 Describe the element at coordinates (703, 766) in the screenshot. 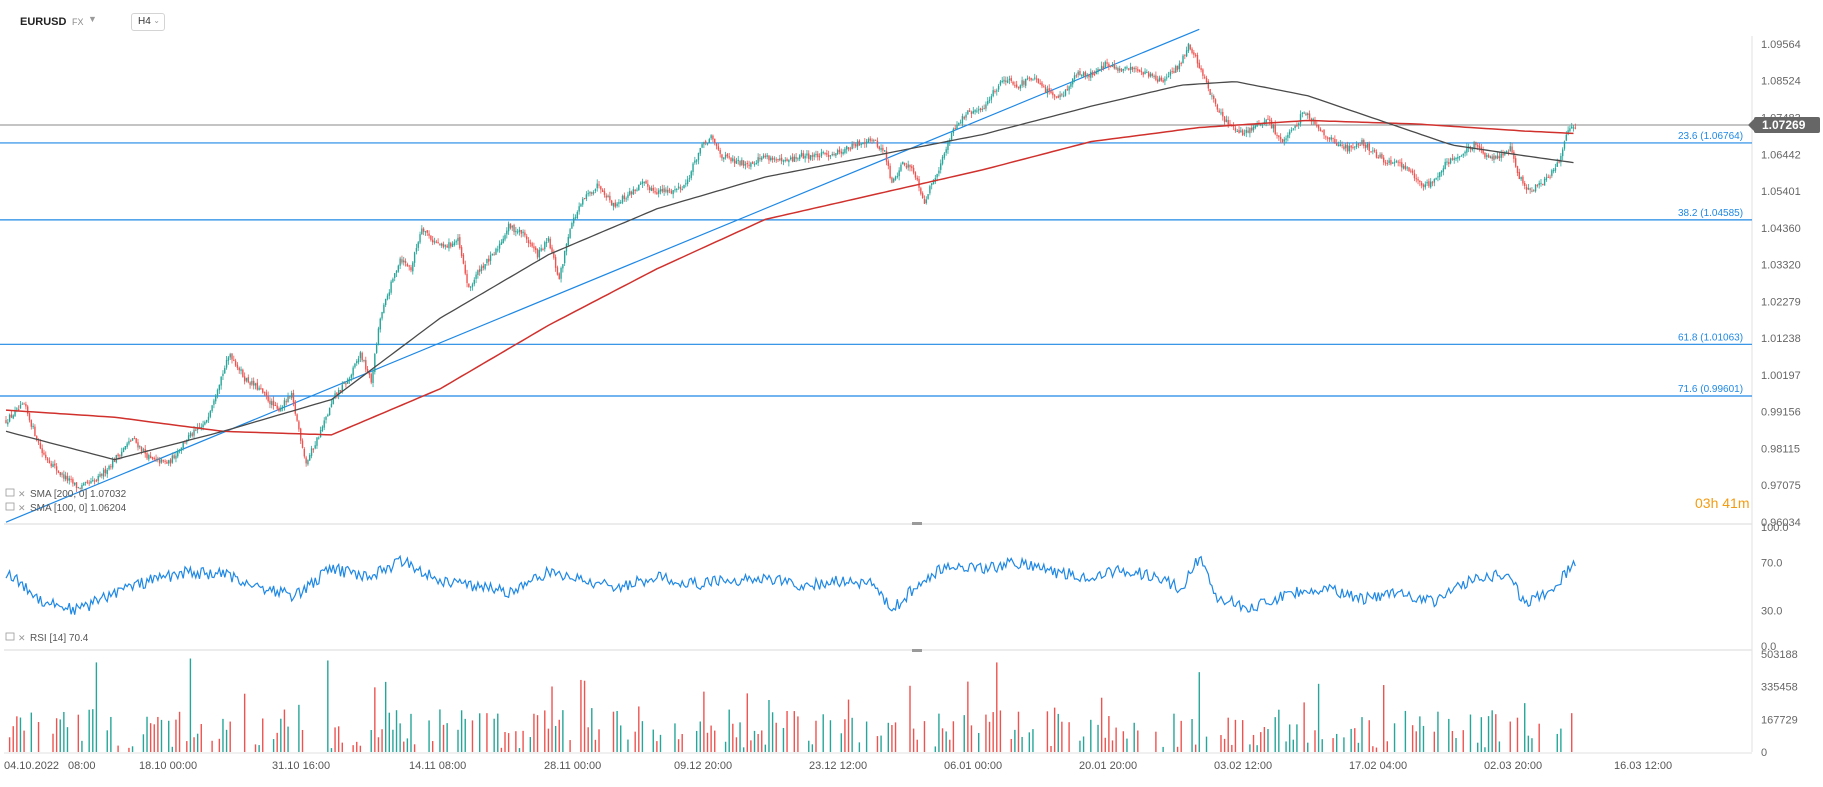

I see `x-tick-label: 09.12 20:00` at that location.